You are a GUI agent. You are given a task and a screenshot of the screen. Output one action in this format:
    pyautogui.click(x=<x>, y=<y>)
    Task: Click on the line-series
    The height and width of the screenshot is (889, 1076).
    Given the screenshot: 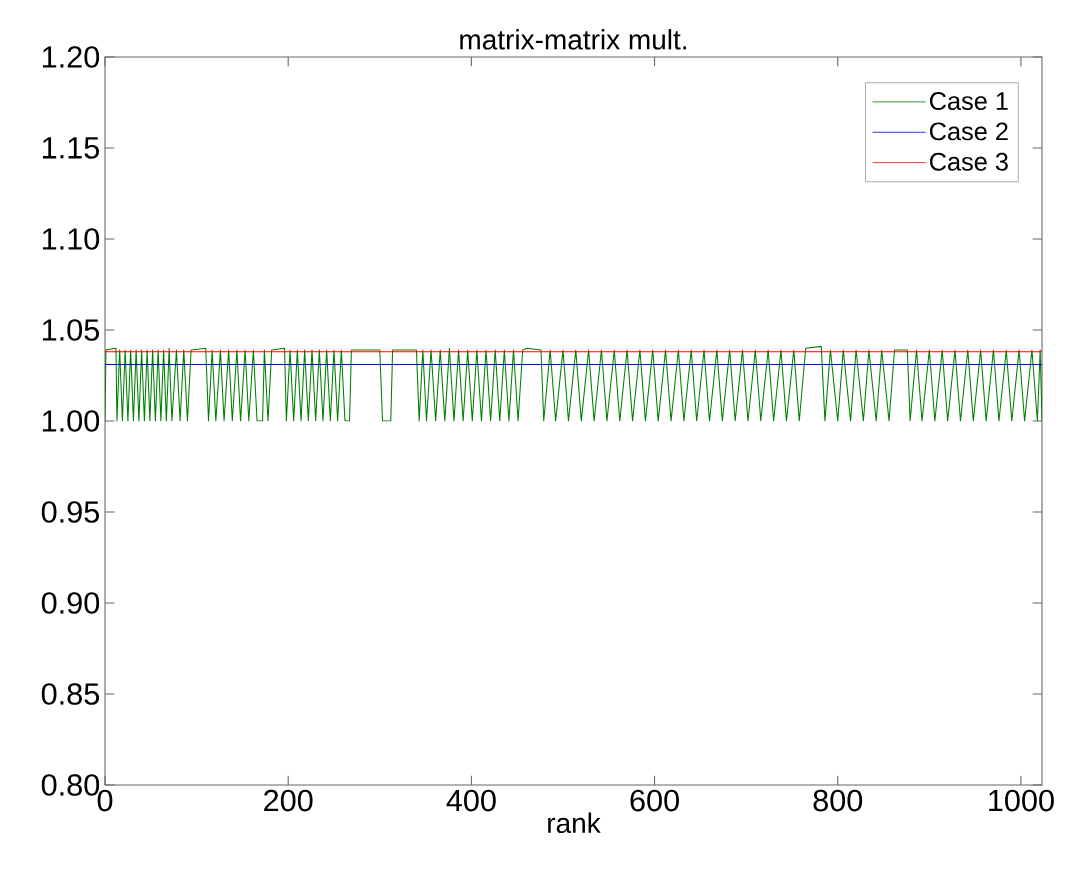 What is the action you would take?
    pyautogui.click(x=573, y=383)
    